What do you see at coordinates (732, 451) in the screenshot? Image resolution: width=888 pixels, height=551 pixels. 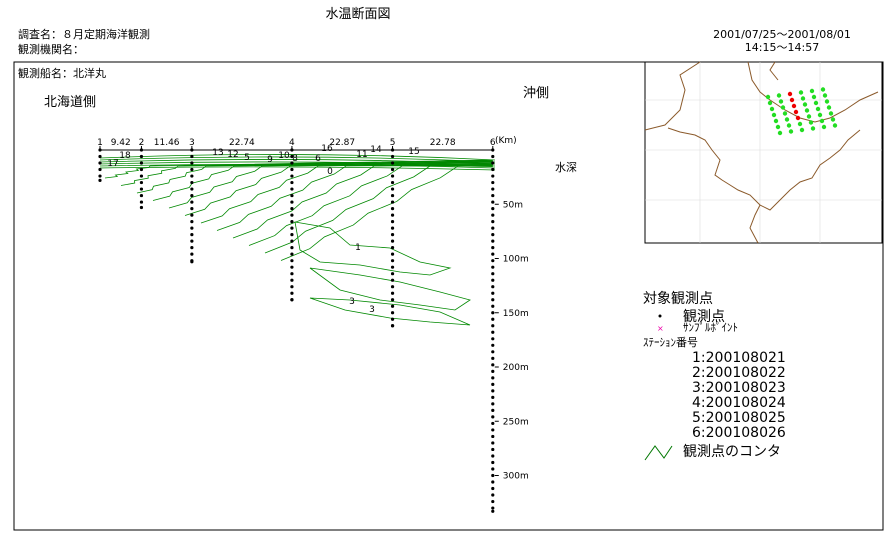 I see `legend-contour: 観測点のコンタ` at bounding box center [732, 451].